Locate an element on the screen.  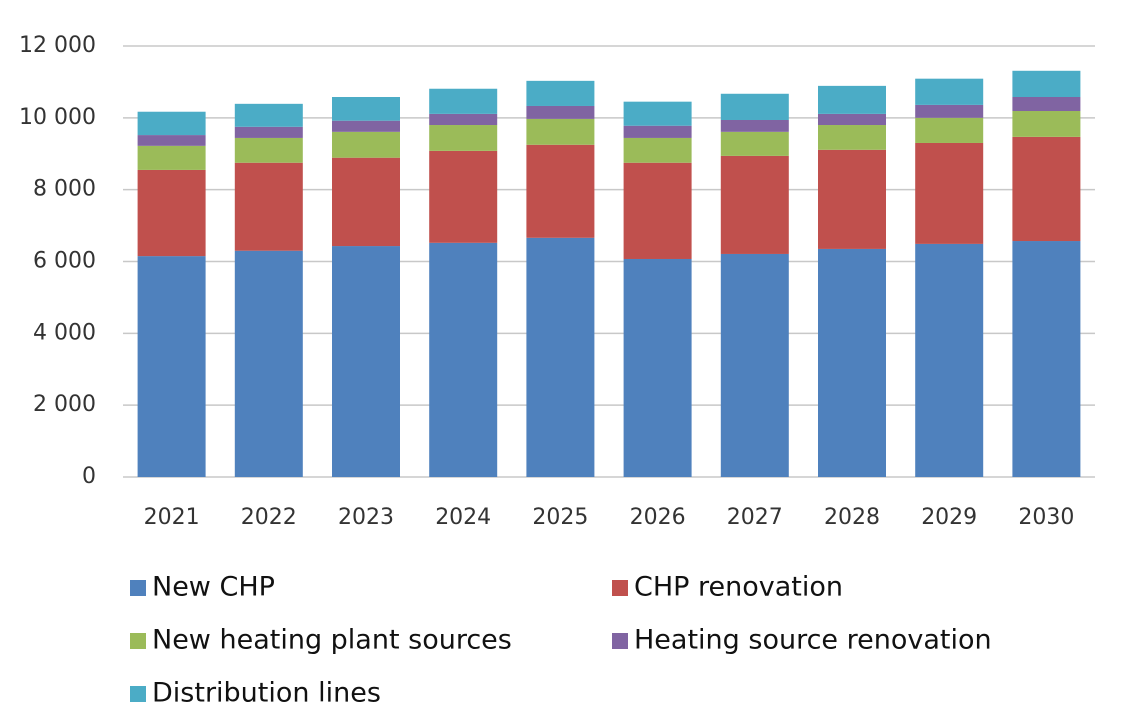
x-tick-label: 2028 is located at coordinates (852, 517).